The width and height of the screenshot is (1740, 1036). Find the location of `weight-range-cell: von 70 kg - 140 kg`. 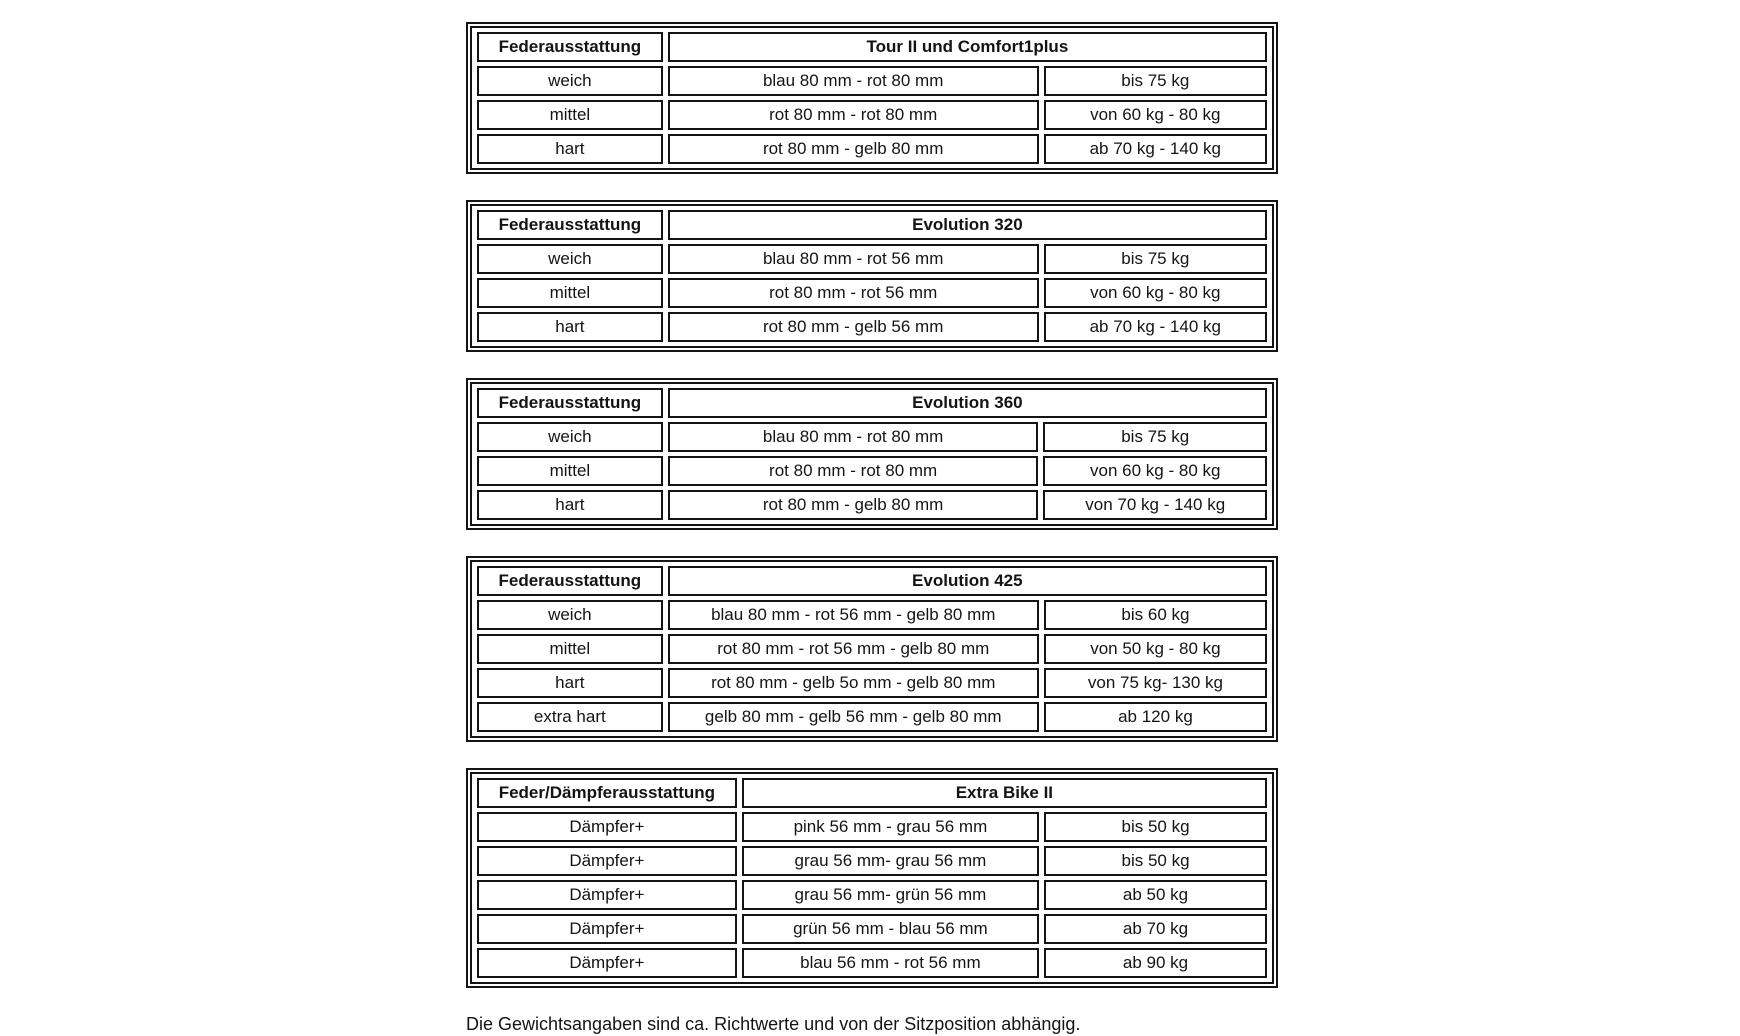

weight-range-cell: von 70 kg - 140 kg is located at coordinates (1155, 505).